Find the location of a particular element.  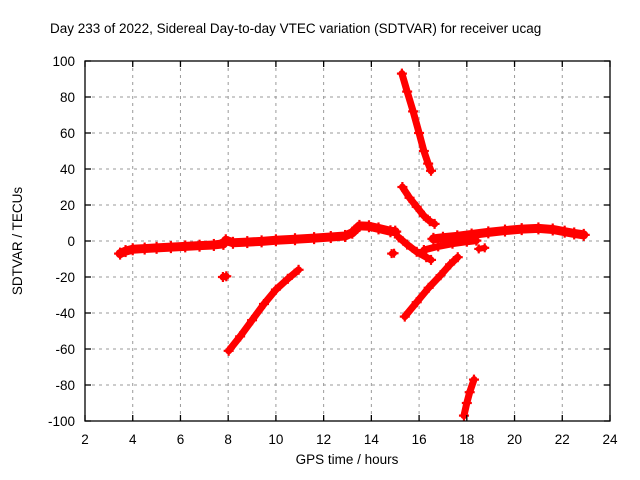

y-tick-label: 0 is located at coordinates (71, 241).